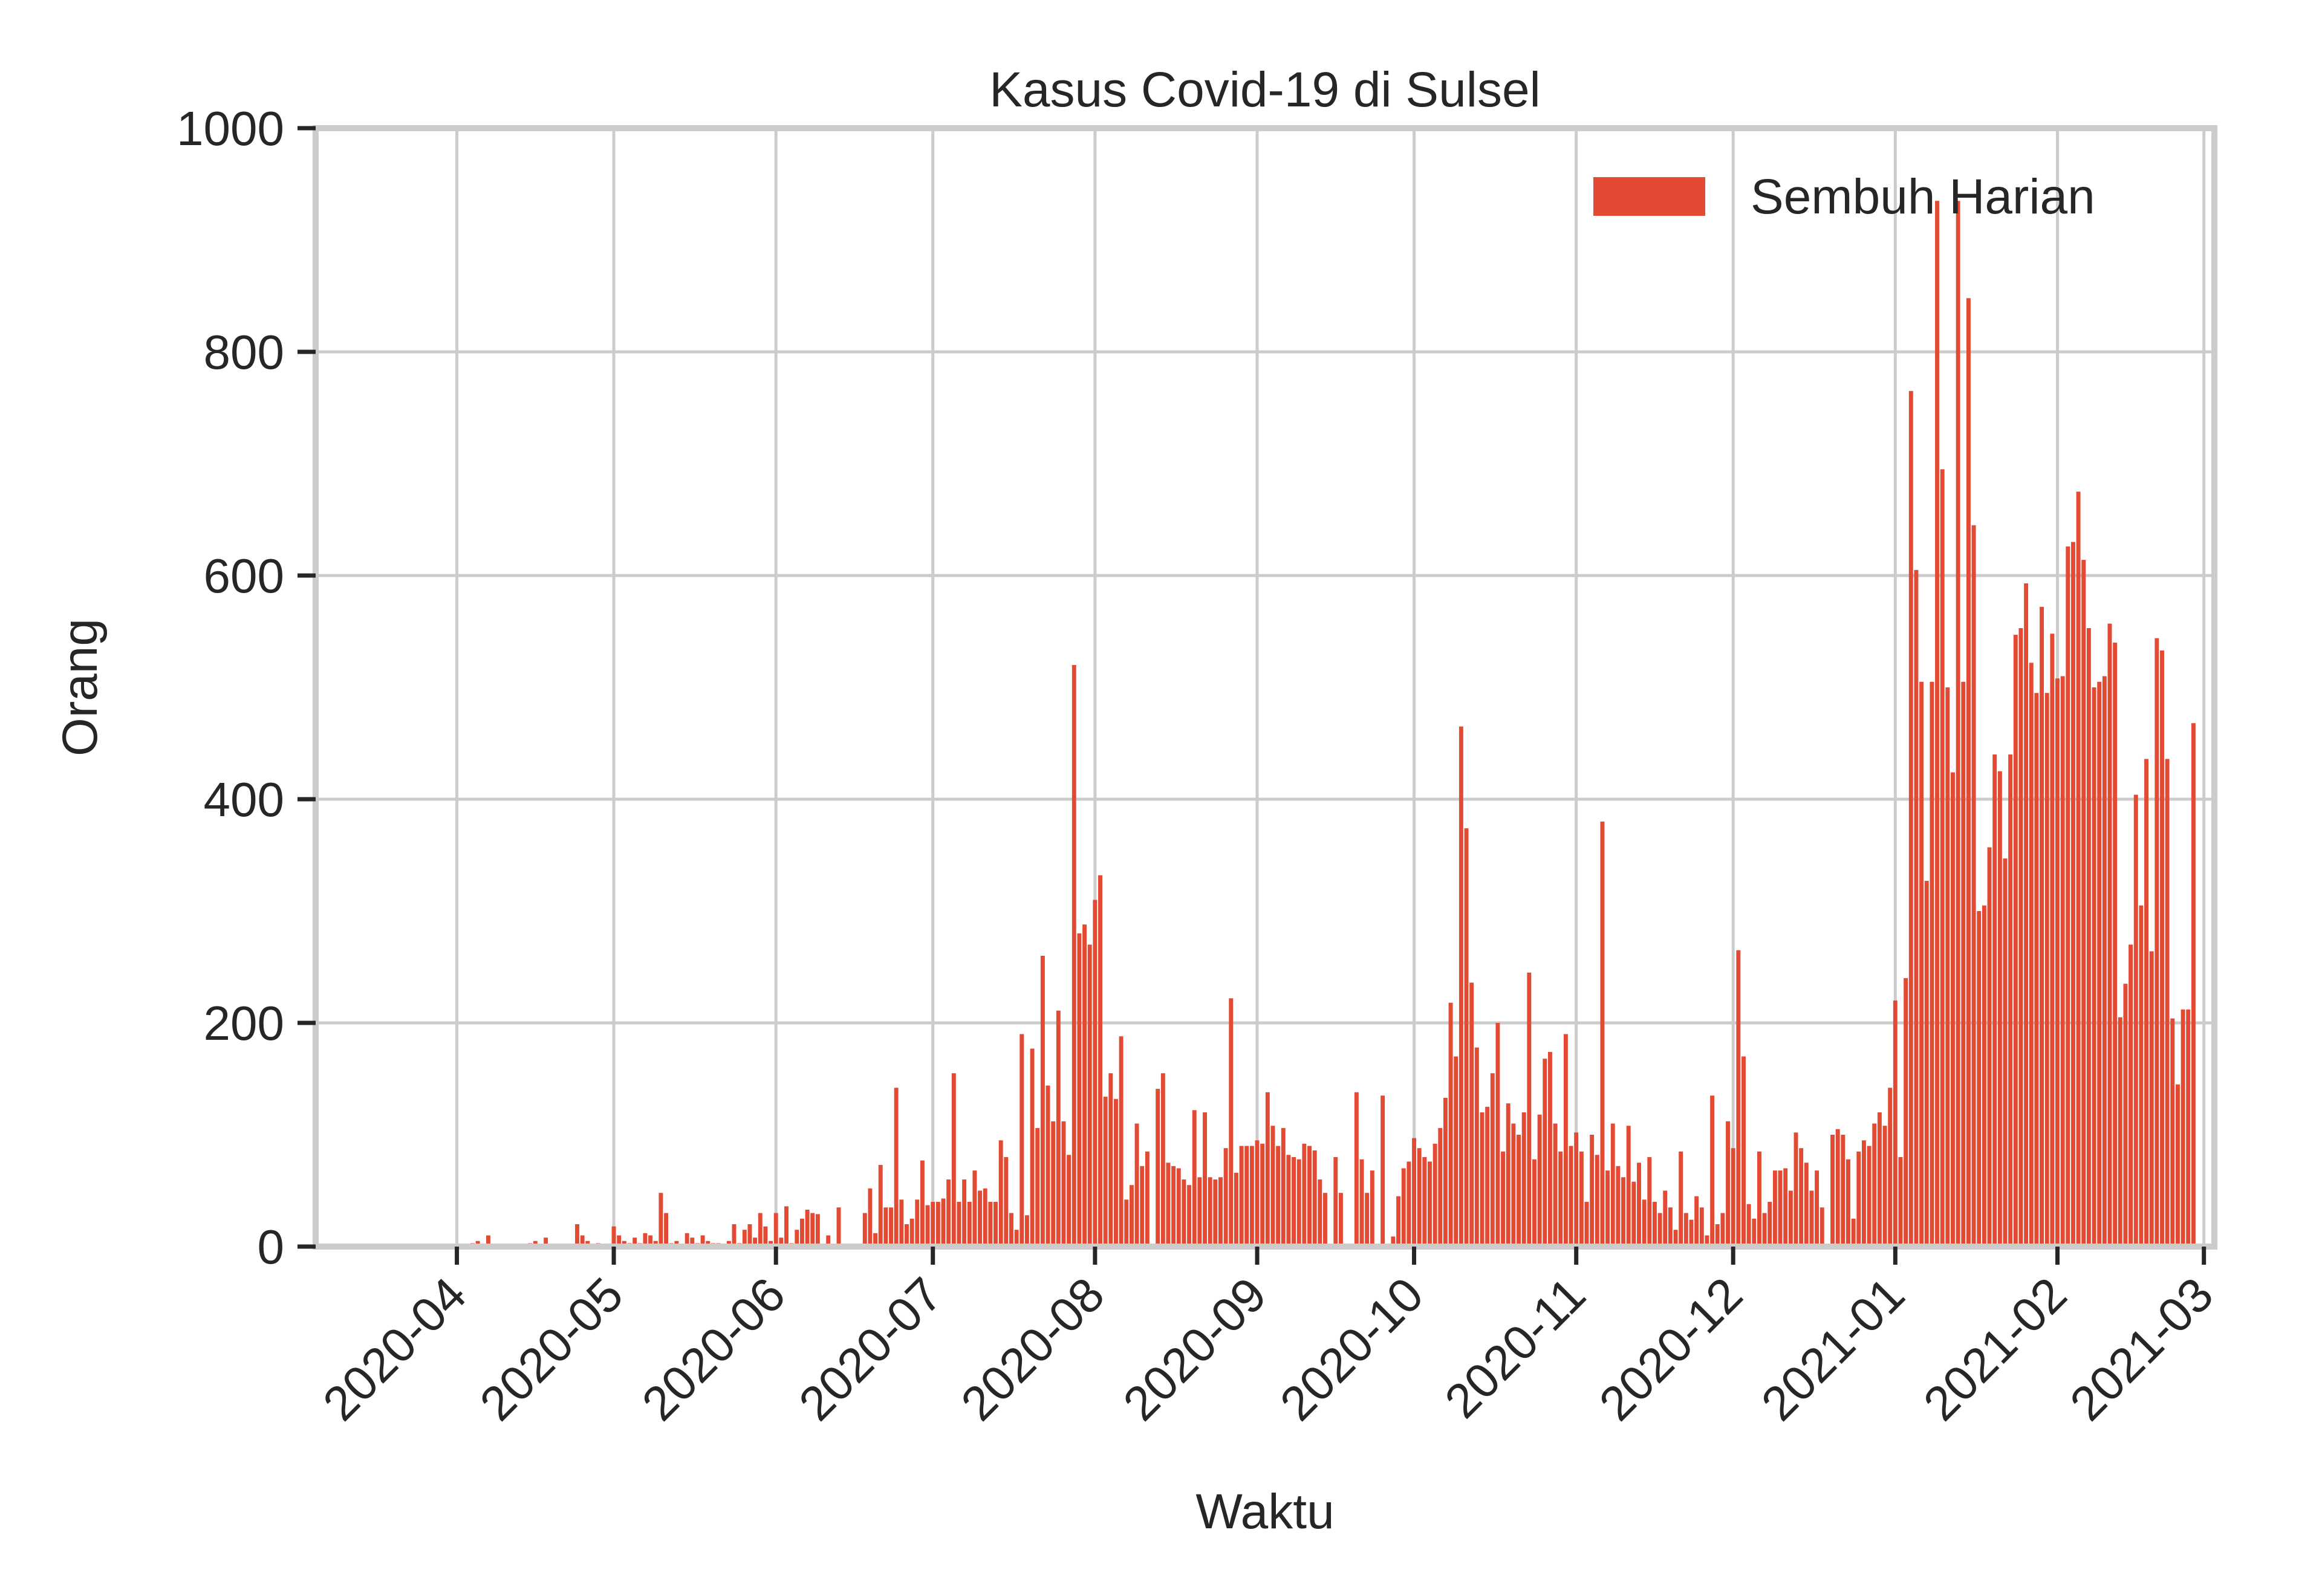  I want to click on legend-swatch, so click(1649, 196).